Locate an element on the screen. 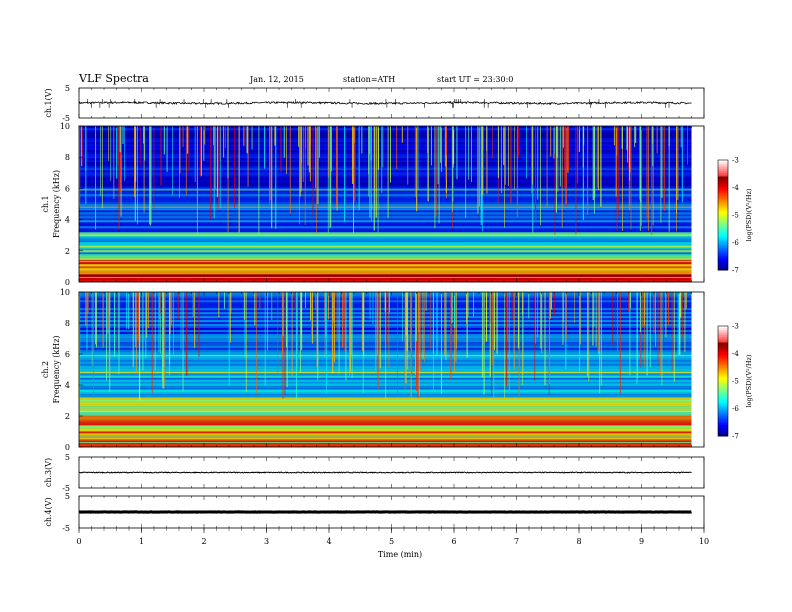 The width and height of the screenshot is (792, 612). colorbar-label: log(PSD)(V²/Hz) is located at coordinates (749, 380).